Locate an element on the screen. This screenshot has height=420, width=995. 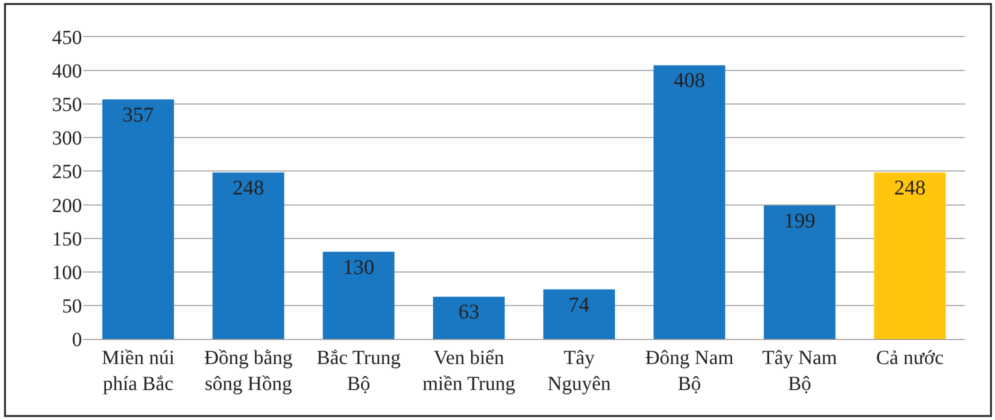
data-label: 408 is located at coordinates (690, 80).